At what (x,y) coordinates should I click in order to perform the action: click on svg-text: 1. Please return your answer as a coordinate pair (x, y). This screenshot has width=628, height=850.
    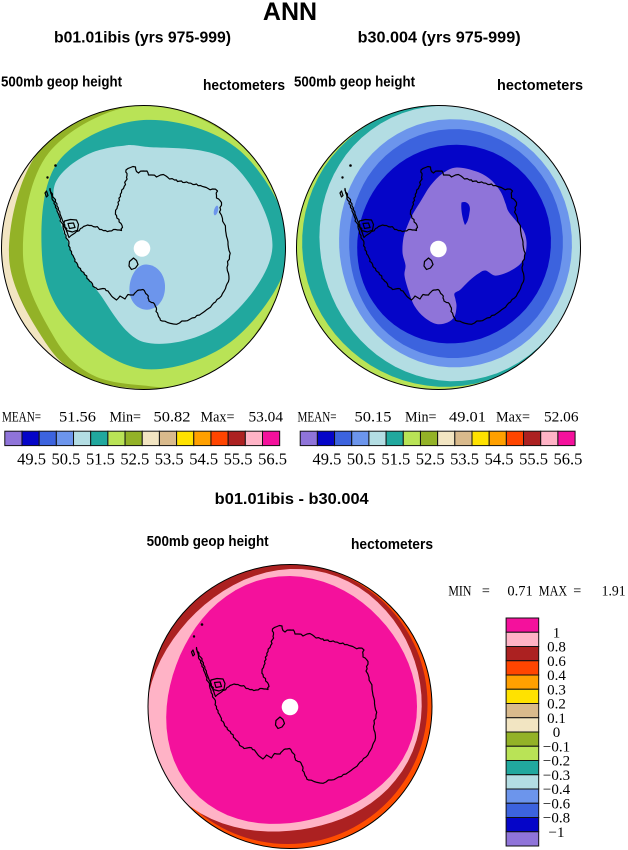
    Looking at the image, I should click on (557, 633).